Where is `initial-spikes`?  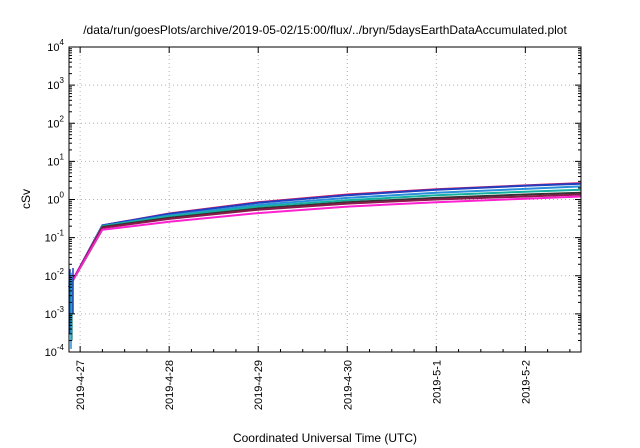
initial-spikes is located at coordinates (71, 308).